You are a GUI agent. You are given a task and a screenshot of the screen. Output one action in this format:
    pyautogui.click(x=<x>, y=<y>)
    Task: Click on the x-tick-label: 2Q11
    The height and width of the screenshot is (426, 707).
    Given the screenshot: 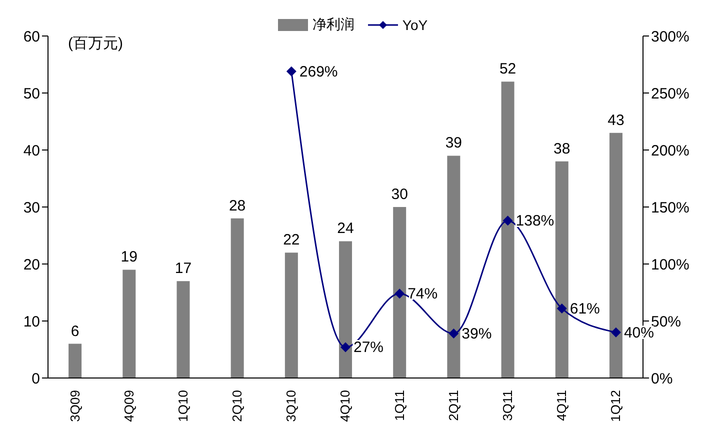 What is the action you would take?
    pyautogui.click(x=453, y=405)
    